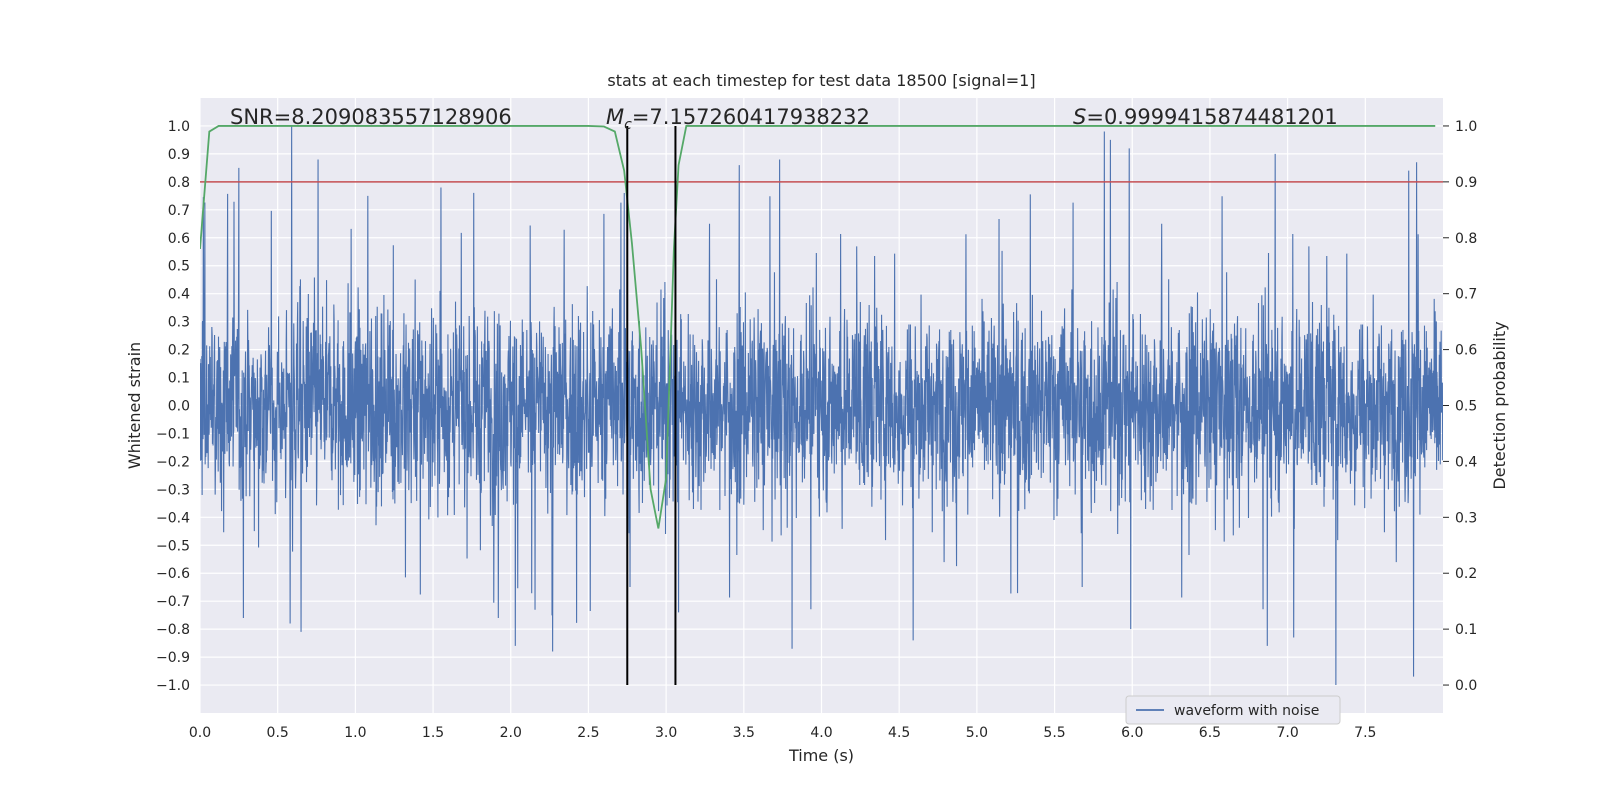 This screenshot has width=1600, height=800. What do you see at coordinates (1365, 733) in the screenshot?
I see `x-tick-label: 7.5` at bounding box center [1365, 733].